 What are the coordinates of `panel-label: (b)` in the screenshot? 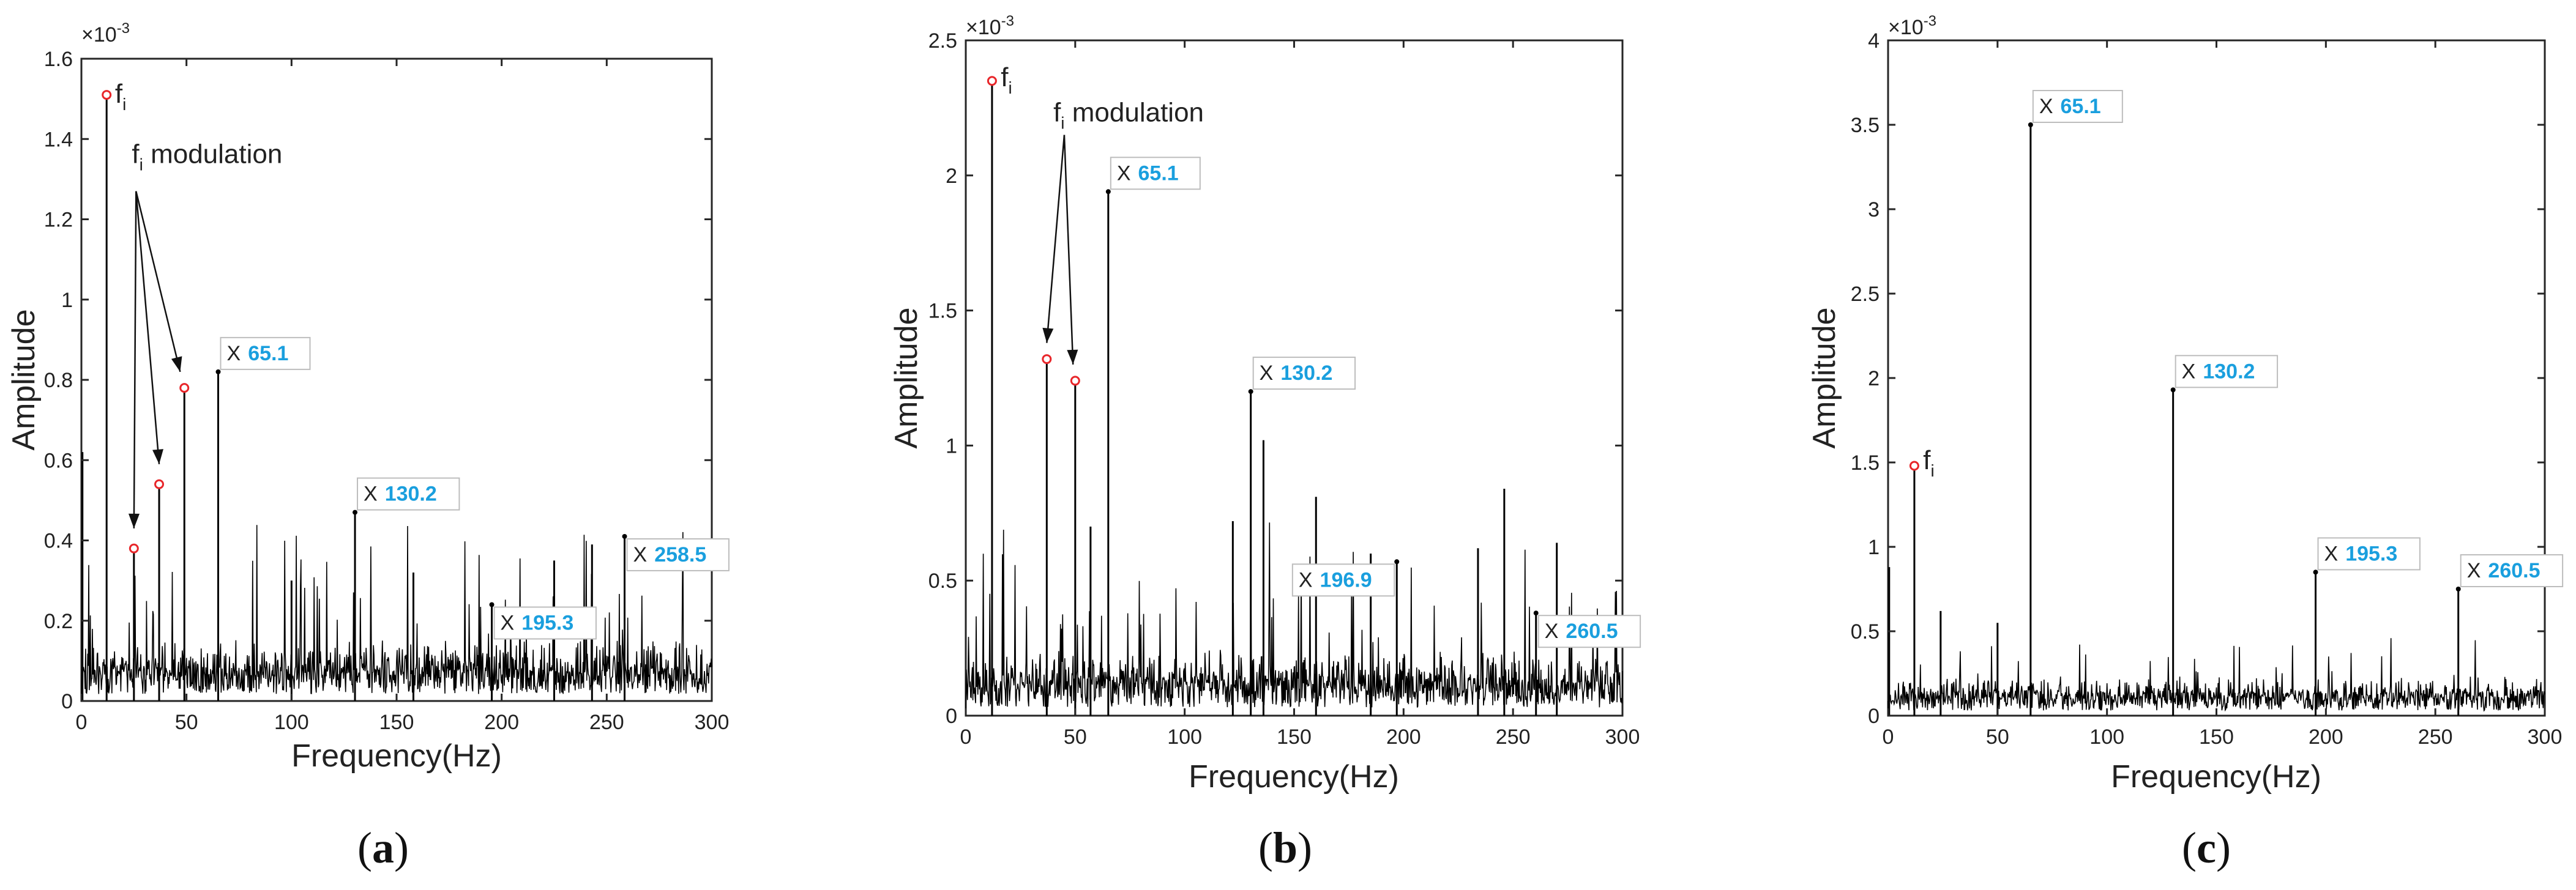 It's located at (1285, 847).